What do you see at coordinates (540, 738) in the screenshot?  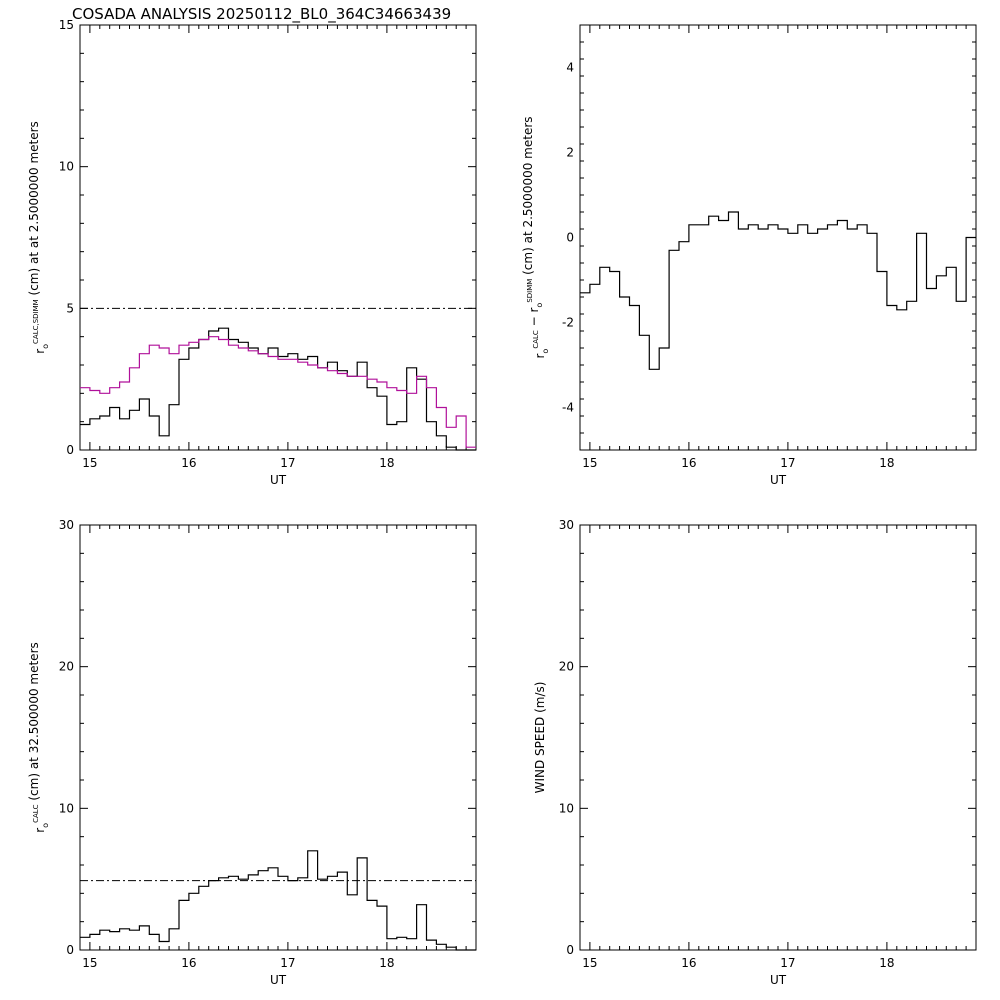 I see `y-axis-label: WIND SPEED (m/s)` at bounding box center [540, 738].